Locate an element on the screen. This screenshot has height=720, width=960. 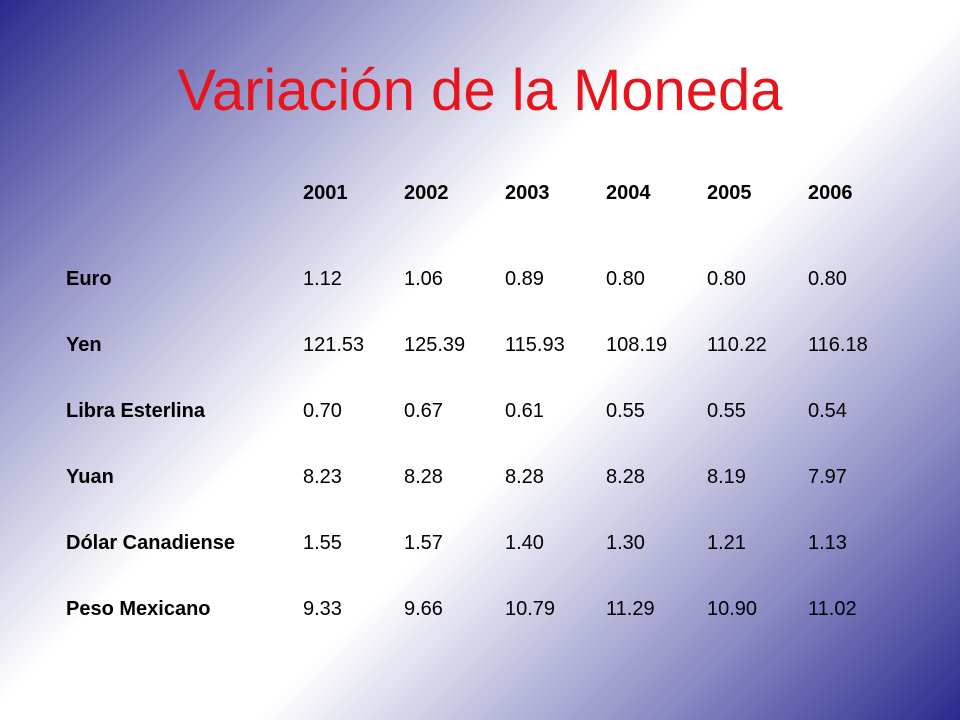
rate-cell: 11.29 is located at coordinates (630, 609).